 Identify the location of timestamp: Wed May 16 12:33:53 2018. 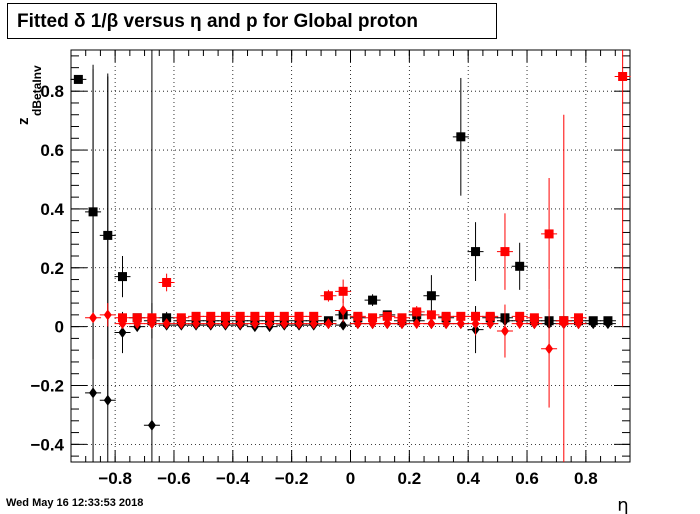
(75, 503).